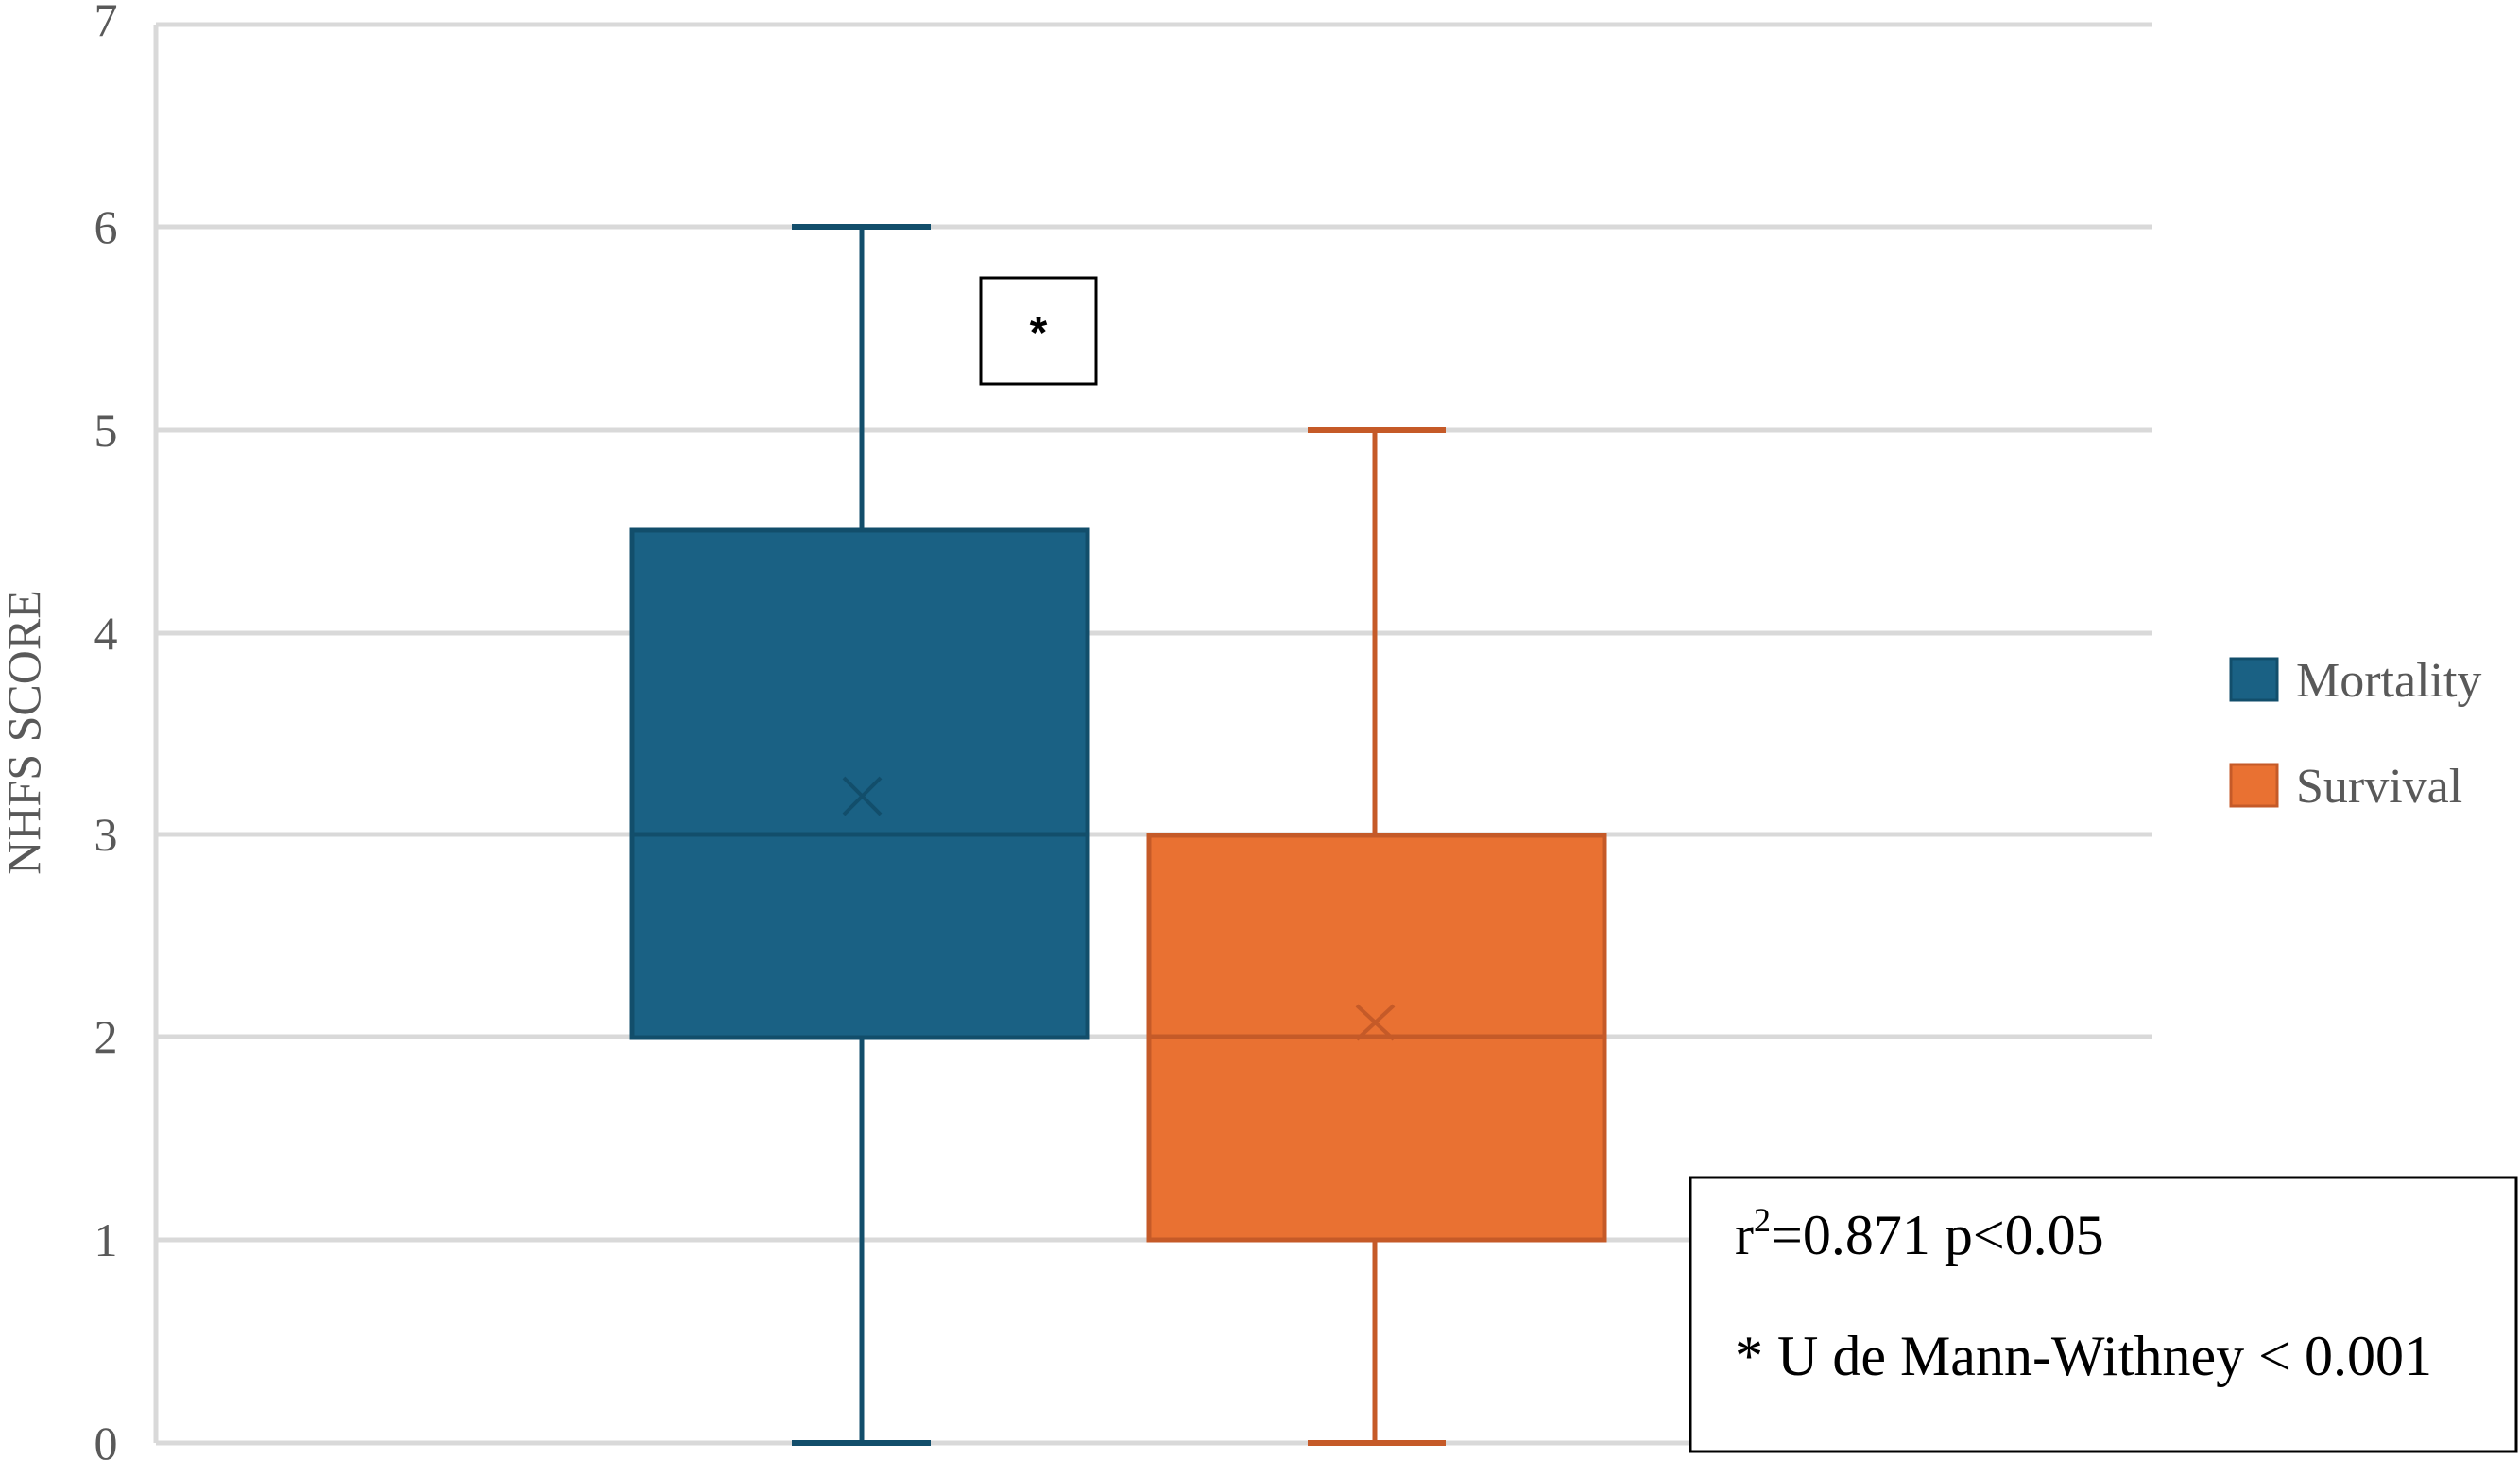 The width and height of the screenshot is (2520, 1460). Describe the element at coordinates (106, 834) in the screenshot. I see `y-tick-3: 3` at that location.